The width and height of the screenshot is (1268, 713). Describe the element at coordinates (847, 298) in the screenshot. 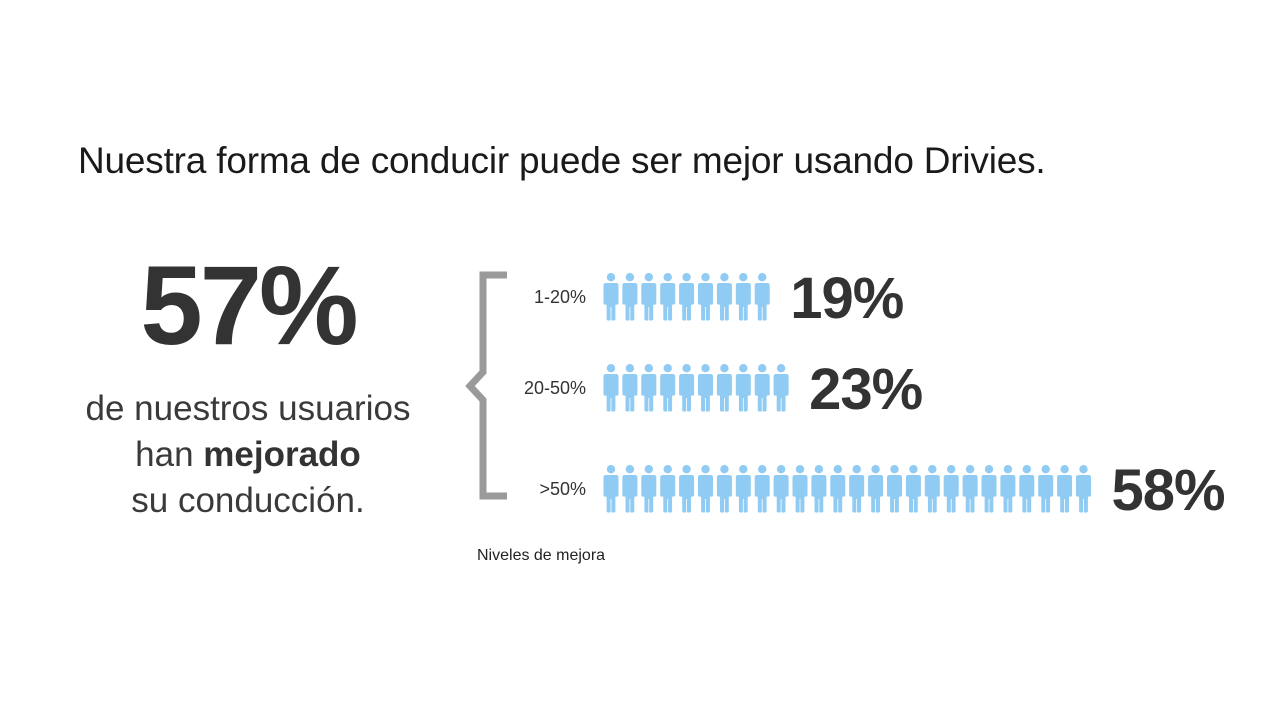

I see `value-label: 19%` at that location.